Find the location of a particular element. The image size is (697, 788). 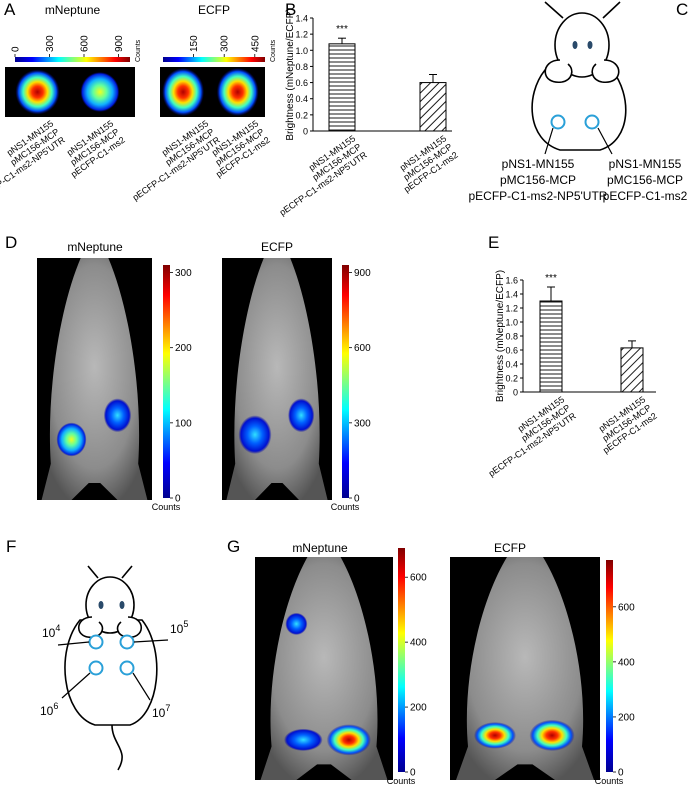

colorbar-tick-label: 450 is located at coordinates (255, 43).